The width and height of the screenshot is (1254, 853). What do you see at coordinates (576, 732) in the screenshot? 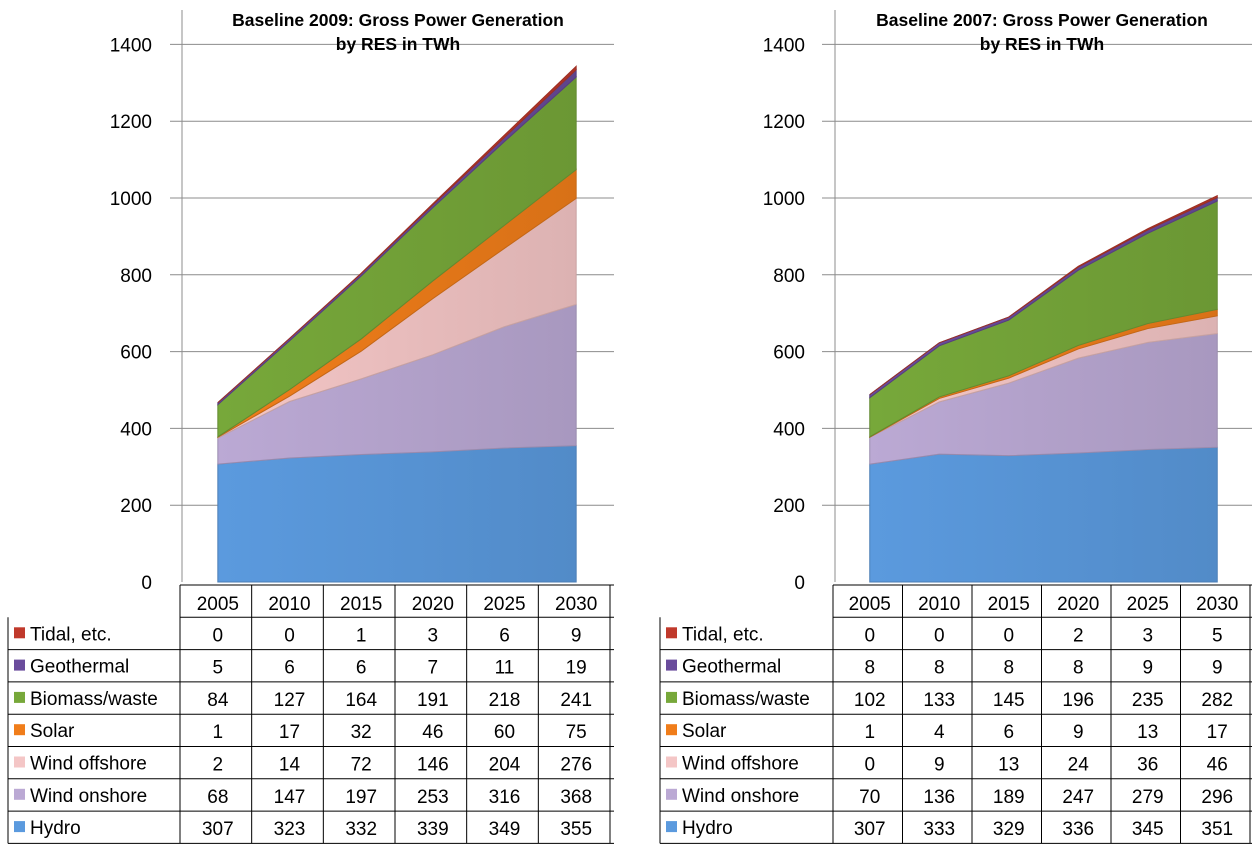
I see `data-label: 75` at bounding box center [576, 732].